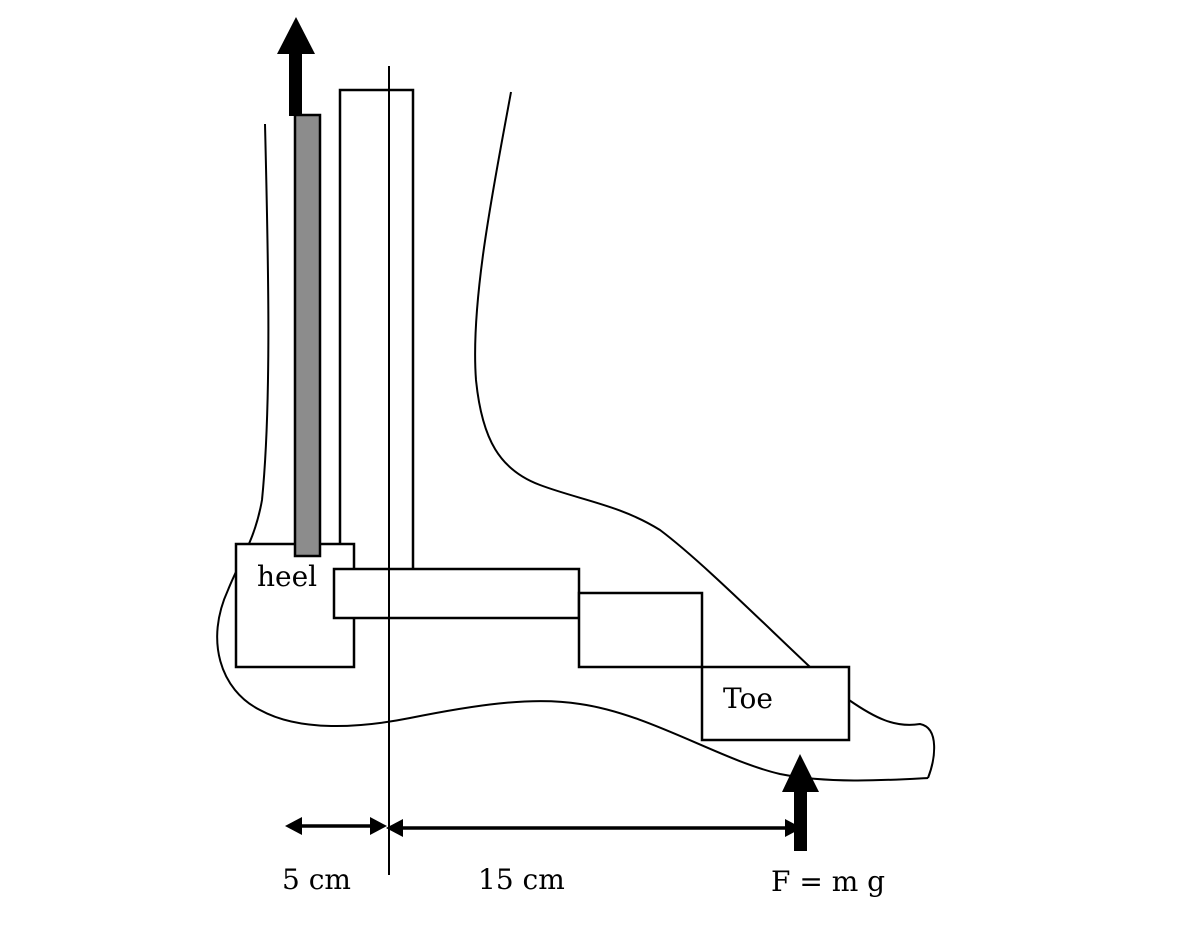 The width and height of the screenshot is (1183, 936). I want to click on shin-bone, so click(376, 330).